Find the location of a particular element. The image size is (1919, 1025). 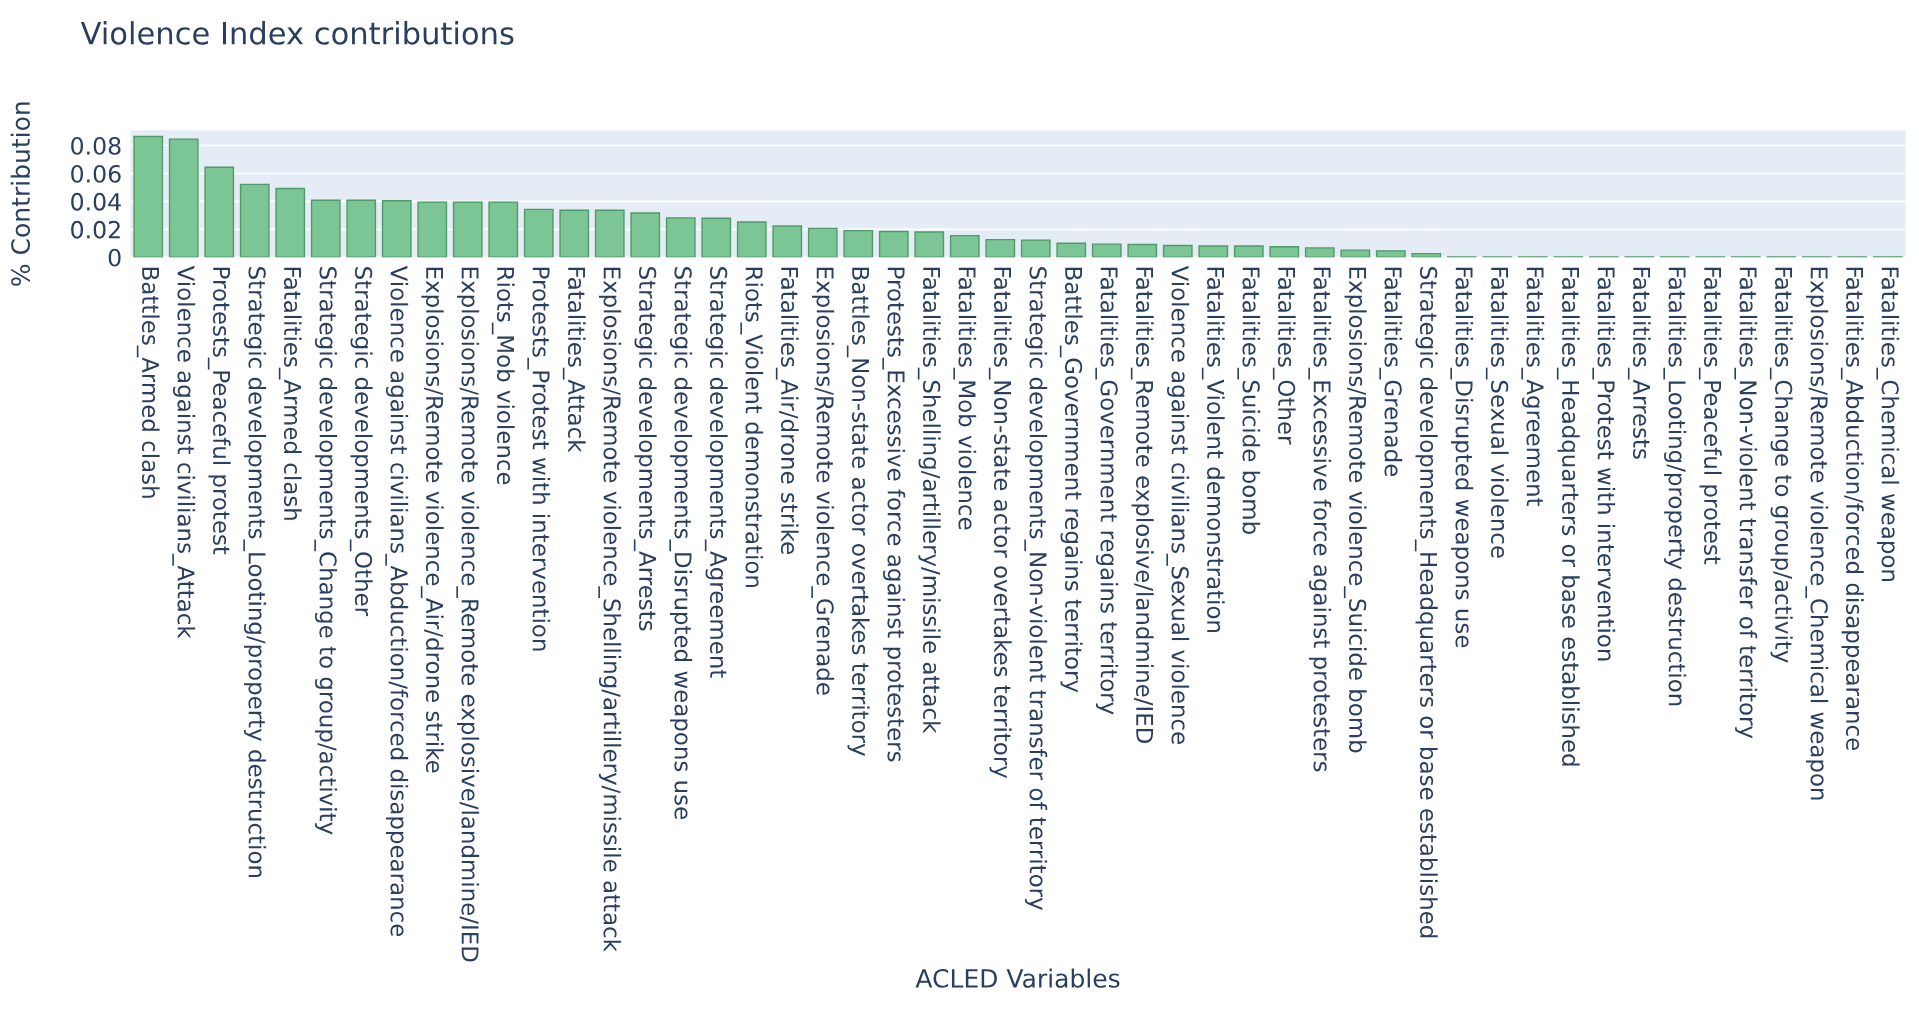

x-tick-label: Fatalities_Peaceful protest is located at coordinates (1710, 416).